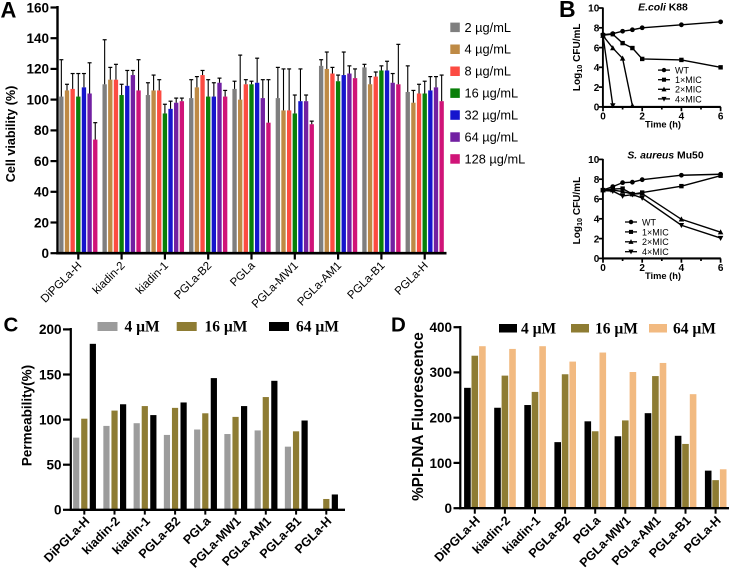 Image resolution: width=732 pixels, height=579 pixels. I want to click on svg-text: C, so click(11, 325).